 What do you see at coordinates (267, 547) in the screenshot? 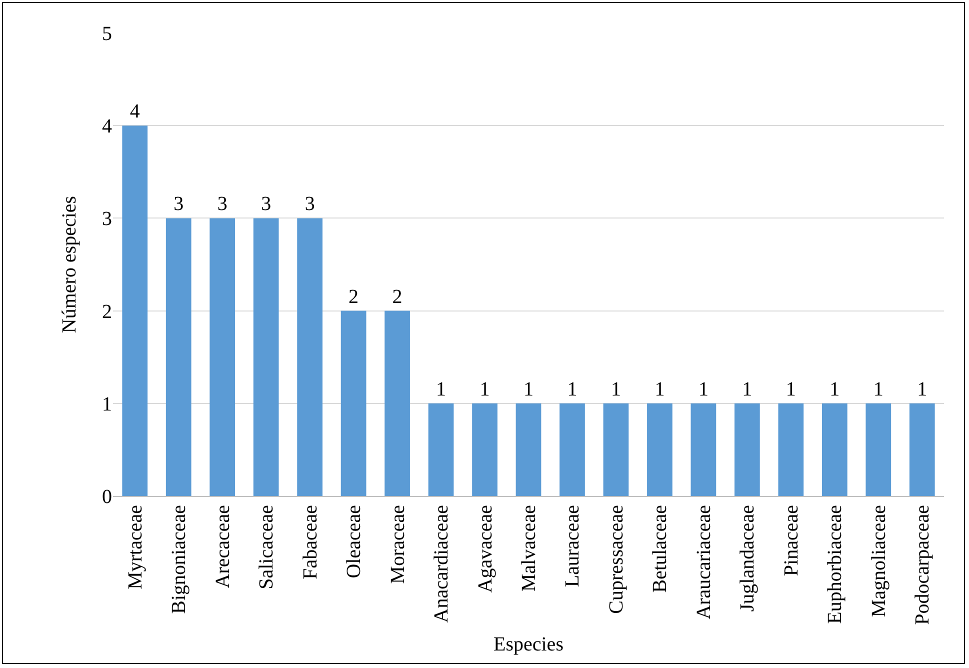
I see `x-tick-label: Salicaceae` at bounding box center [267, 547].